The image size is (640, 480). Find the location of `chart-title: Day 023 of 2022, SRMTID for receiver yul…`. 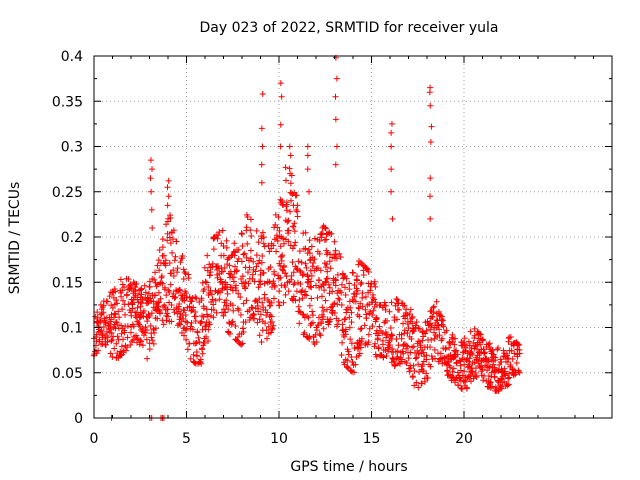

chart-title: Day 023 of 2022, SRMTID for receiver yul… is located at coordinates (348, 28).